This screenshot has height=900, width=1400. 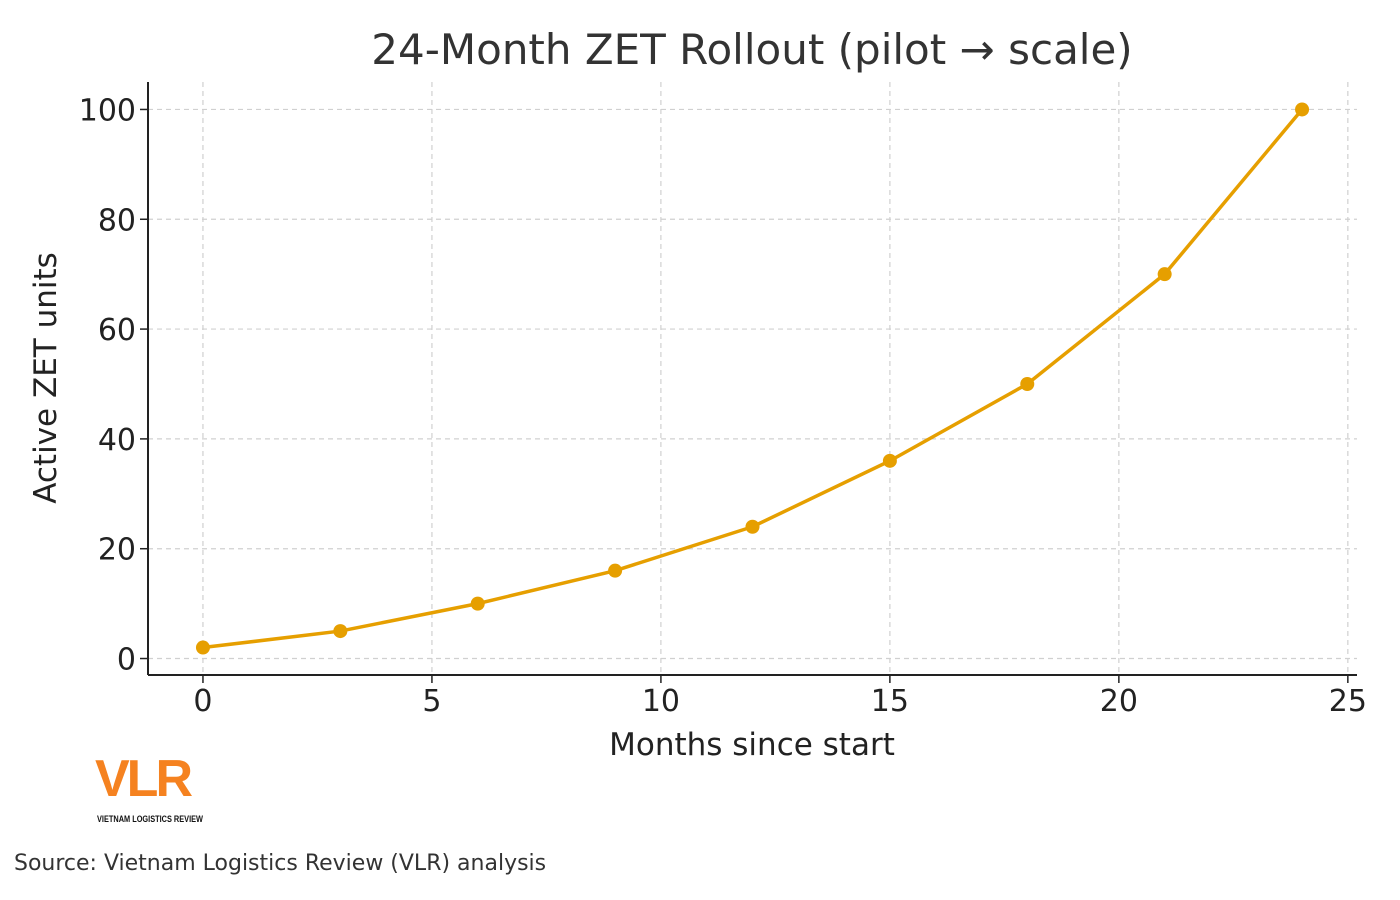 I want to click on vlr-logo: VLR VIETNAM LOGISTICS REVIEW, so click(x=149, y=787).